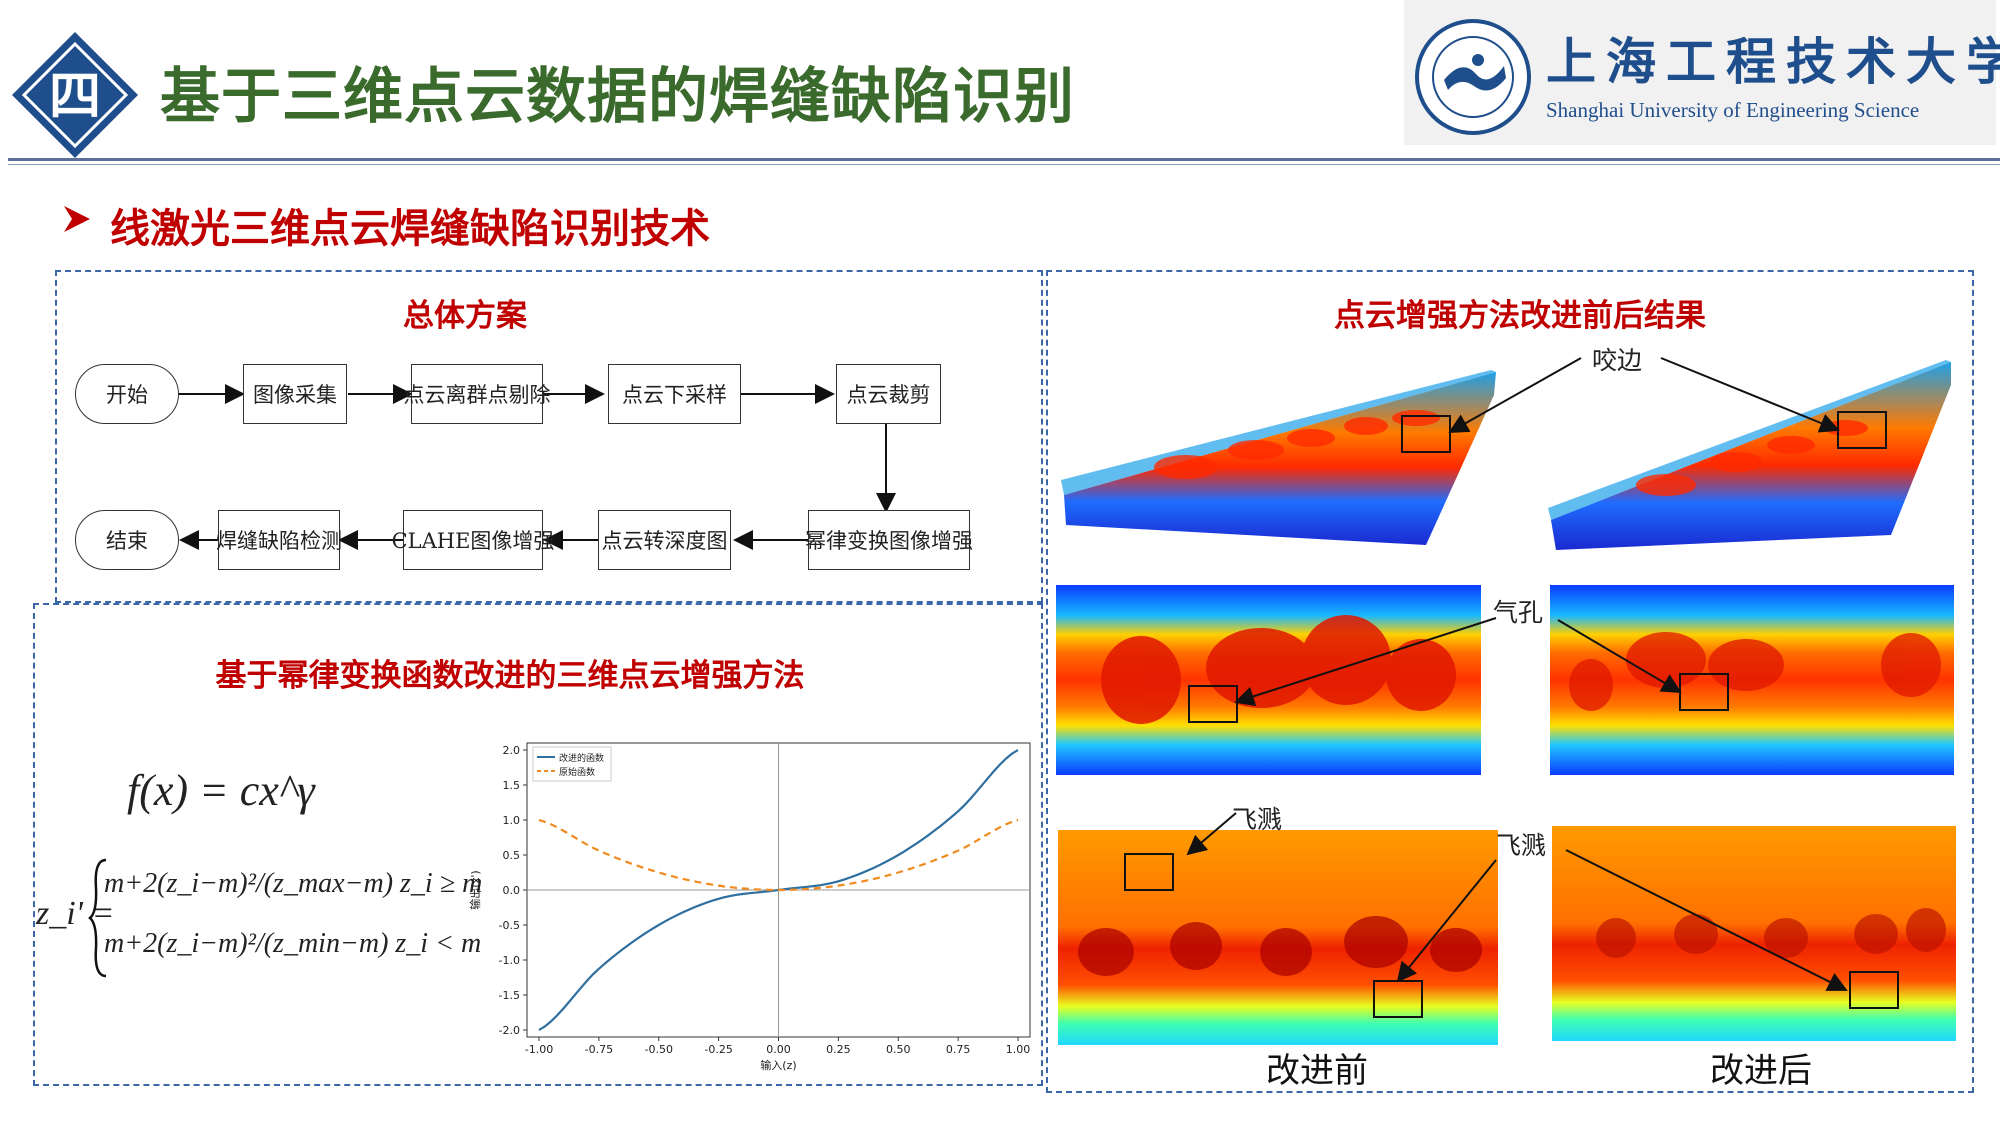  What do you see at coordinates (1518, 612) in the screenshot?
I see `porosity-label: 气孔` at bounding box center [1518, 612].